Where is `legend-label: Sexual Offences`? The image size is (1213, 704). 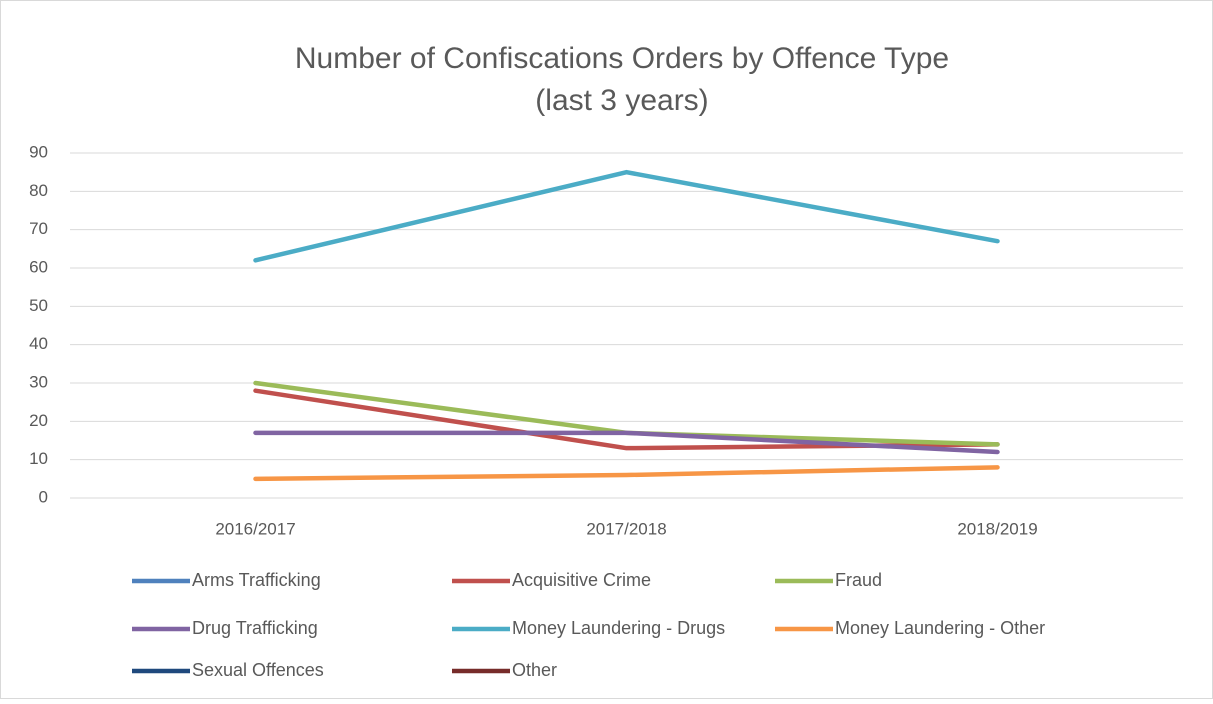
legend-label: Sexual Offences is located at coordinates (258, 670).